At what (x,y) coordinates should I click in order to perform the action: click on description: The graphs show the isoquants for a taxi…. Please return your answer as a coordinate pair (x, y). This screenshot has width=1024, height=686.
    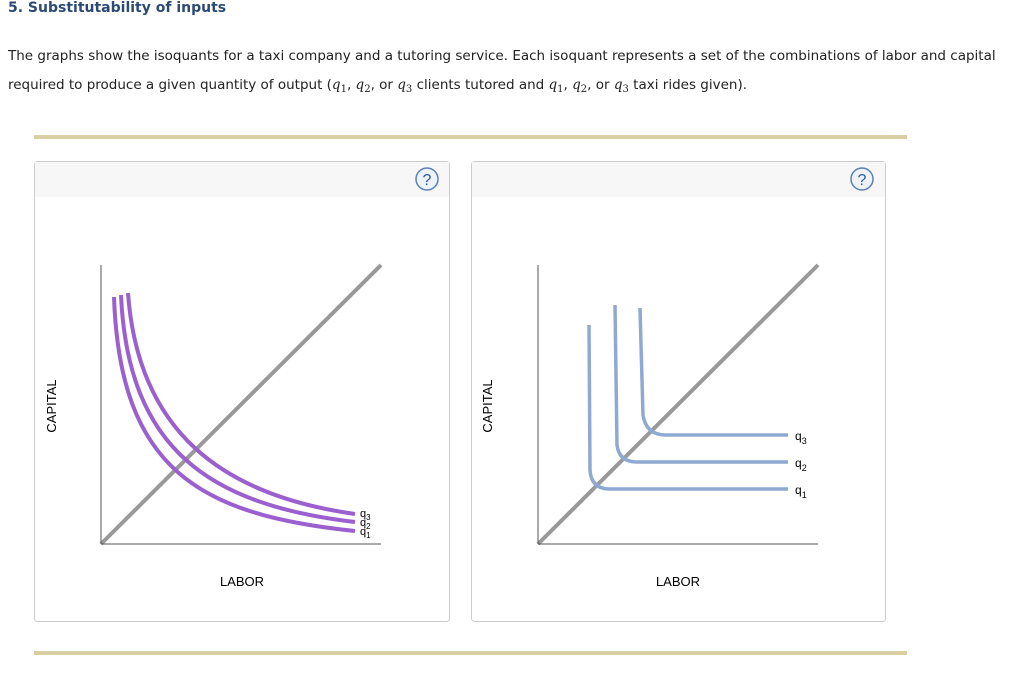
    Looking at the image, I should click on (508, 73).